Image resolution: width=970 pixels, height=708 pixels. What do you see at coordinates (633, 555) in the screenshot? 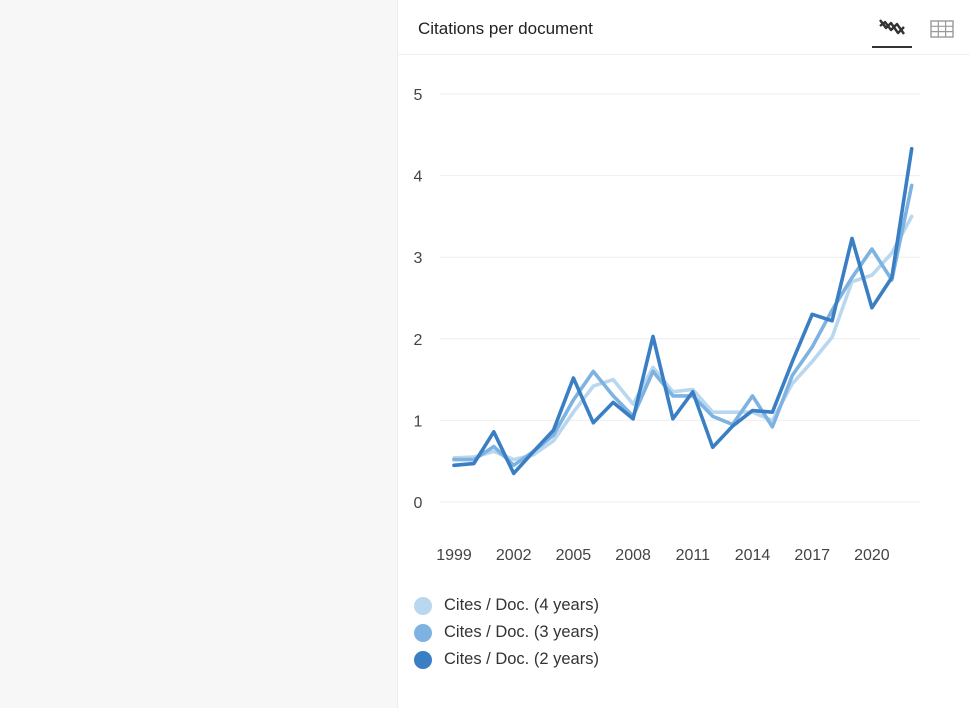
I see `x-tick-label: 2008` at bounding box center [633, 555].